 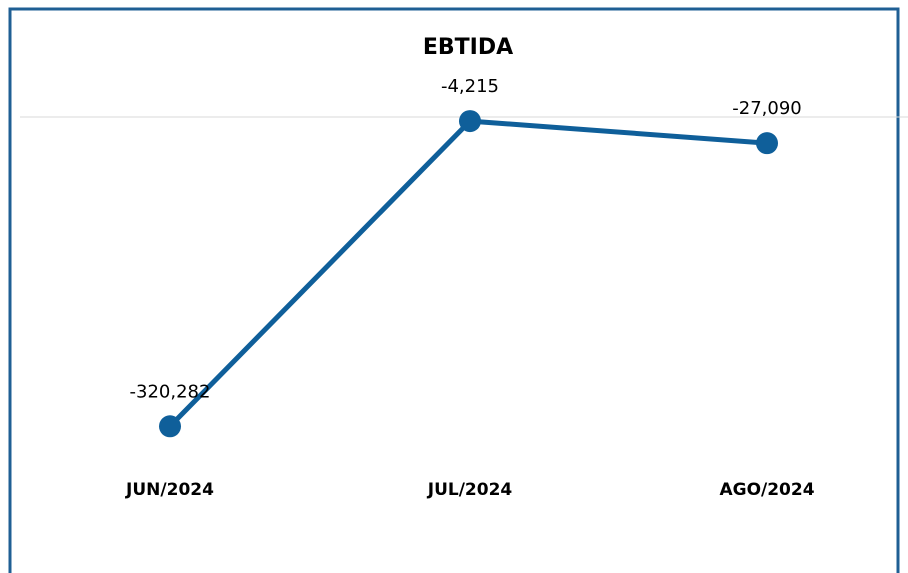 I want to click on data-label: -27,090, so click(x=766, y=108).